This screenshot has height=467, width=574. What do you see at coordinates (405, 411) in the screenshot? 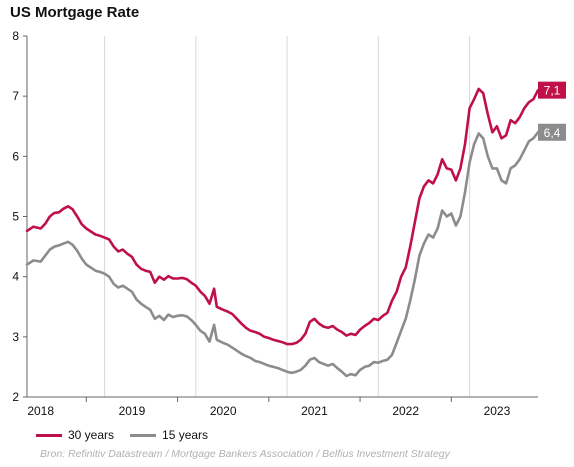
I see `x-tick-label: 2022` at bounding box center [405, 411].